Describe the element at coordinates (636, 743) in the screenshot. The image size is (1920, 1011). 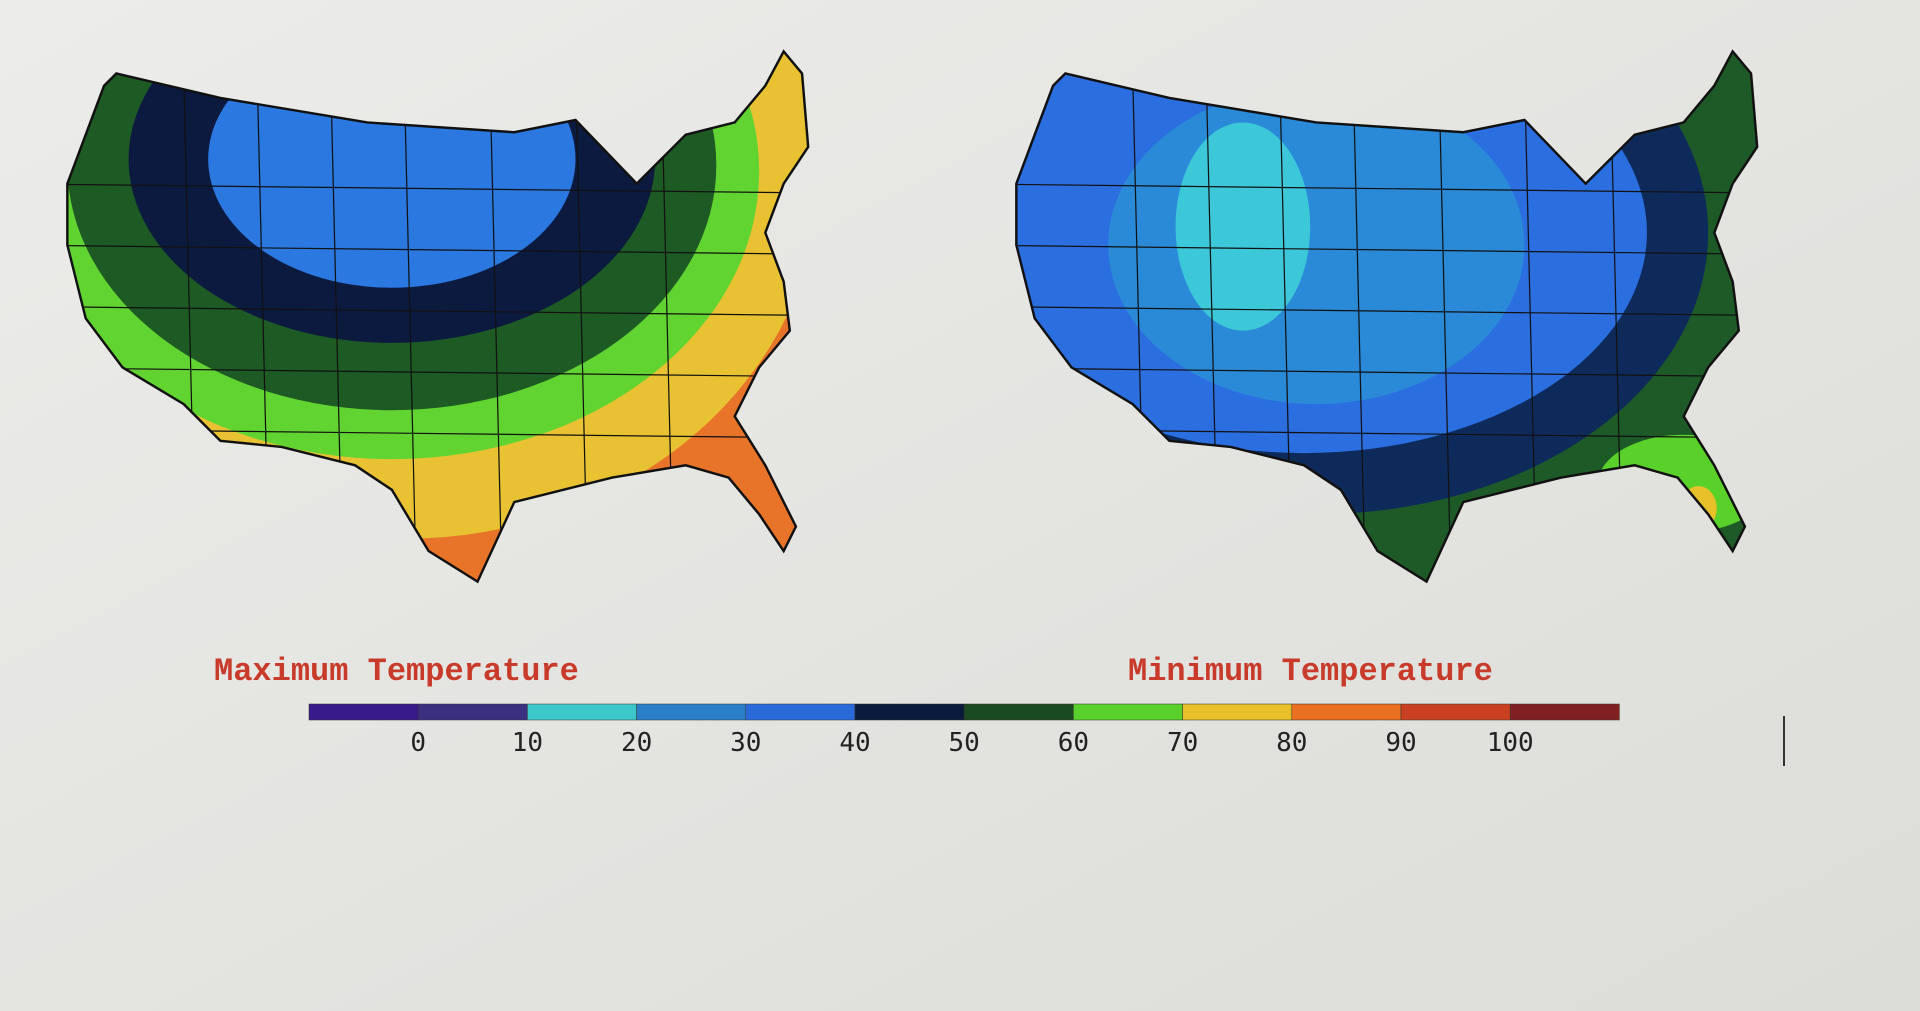
I see `legend-tick-label: 20` at that location.